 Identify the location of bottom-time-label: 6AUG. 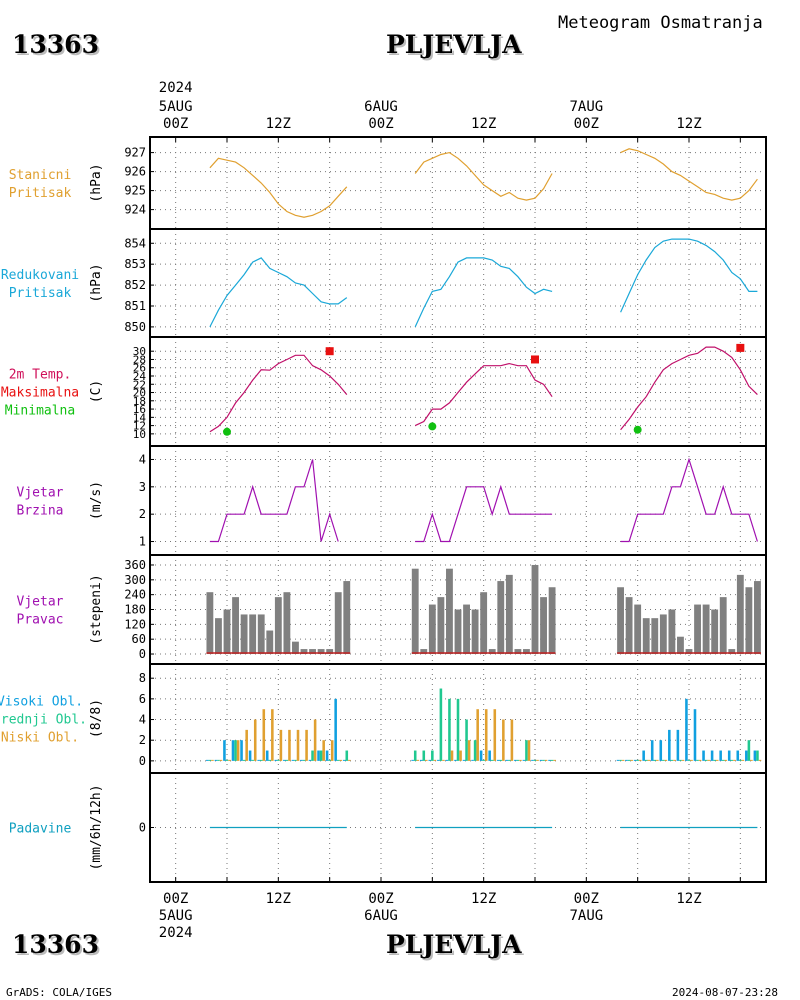
(381, 916).